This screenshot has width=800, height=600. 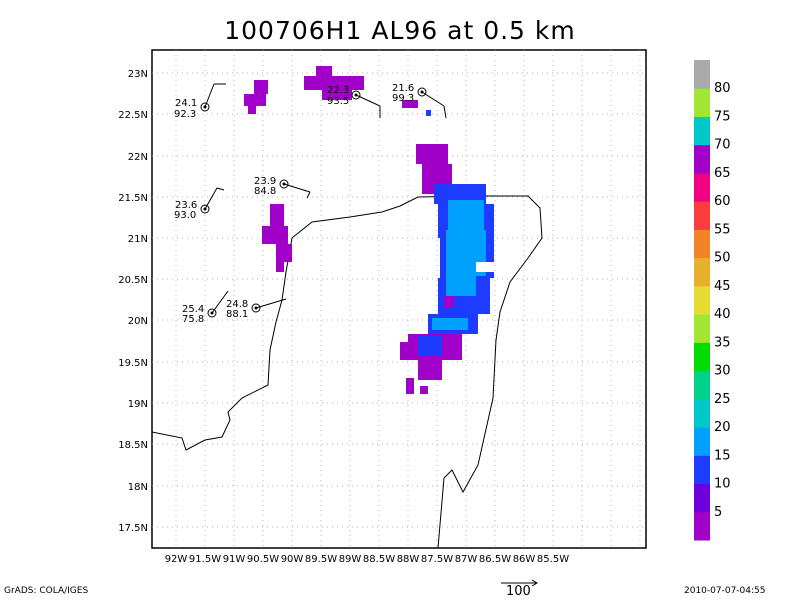 I want to click on colorbar-label: 80, so click(x=722, y=88).